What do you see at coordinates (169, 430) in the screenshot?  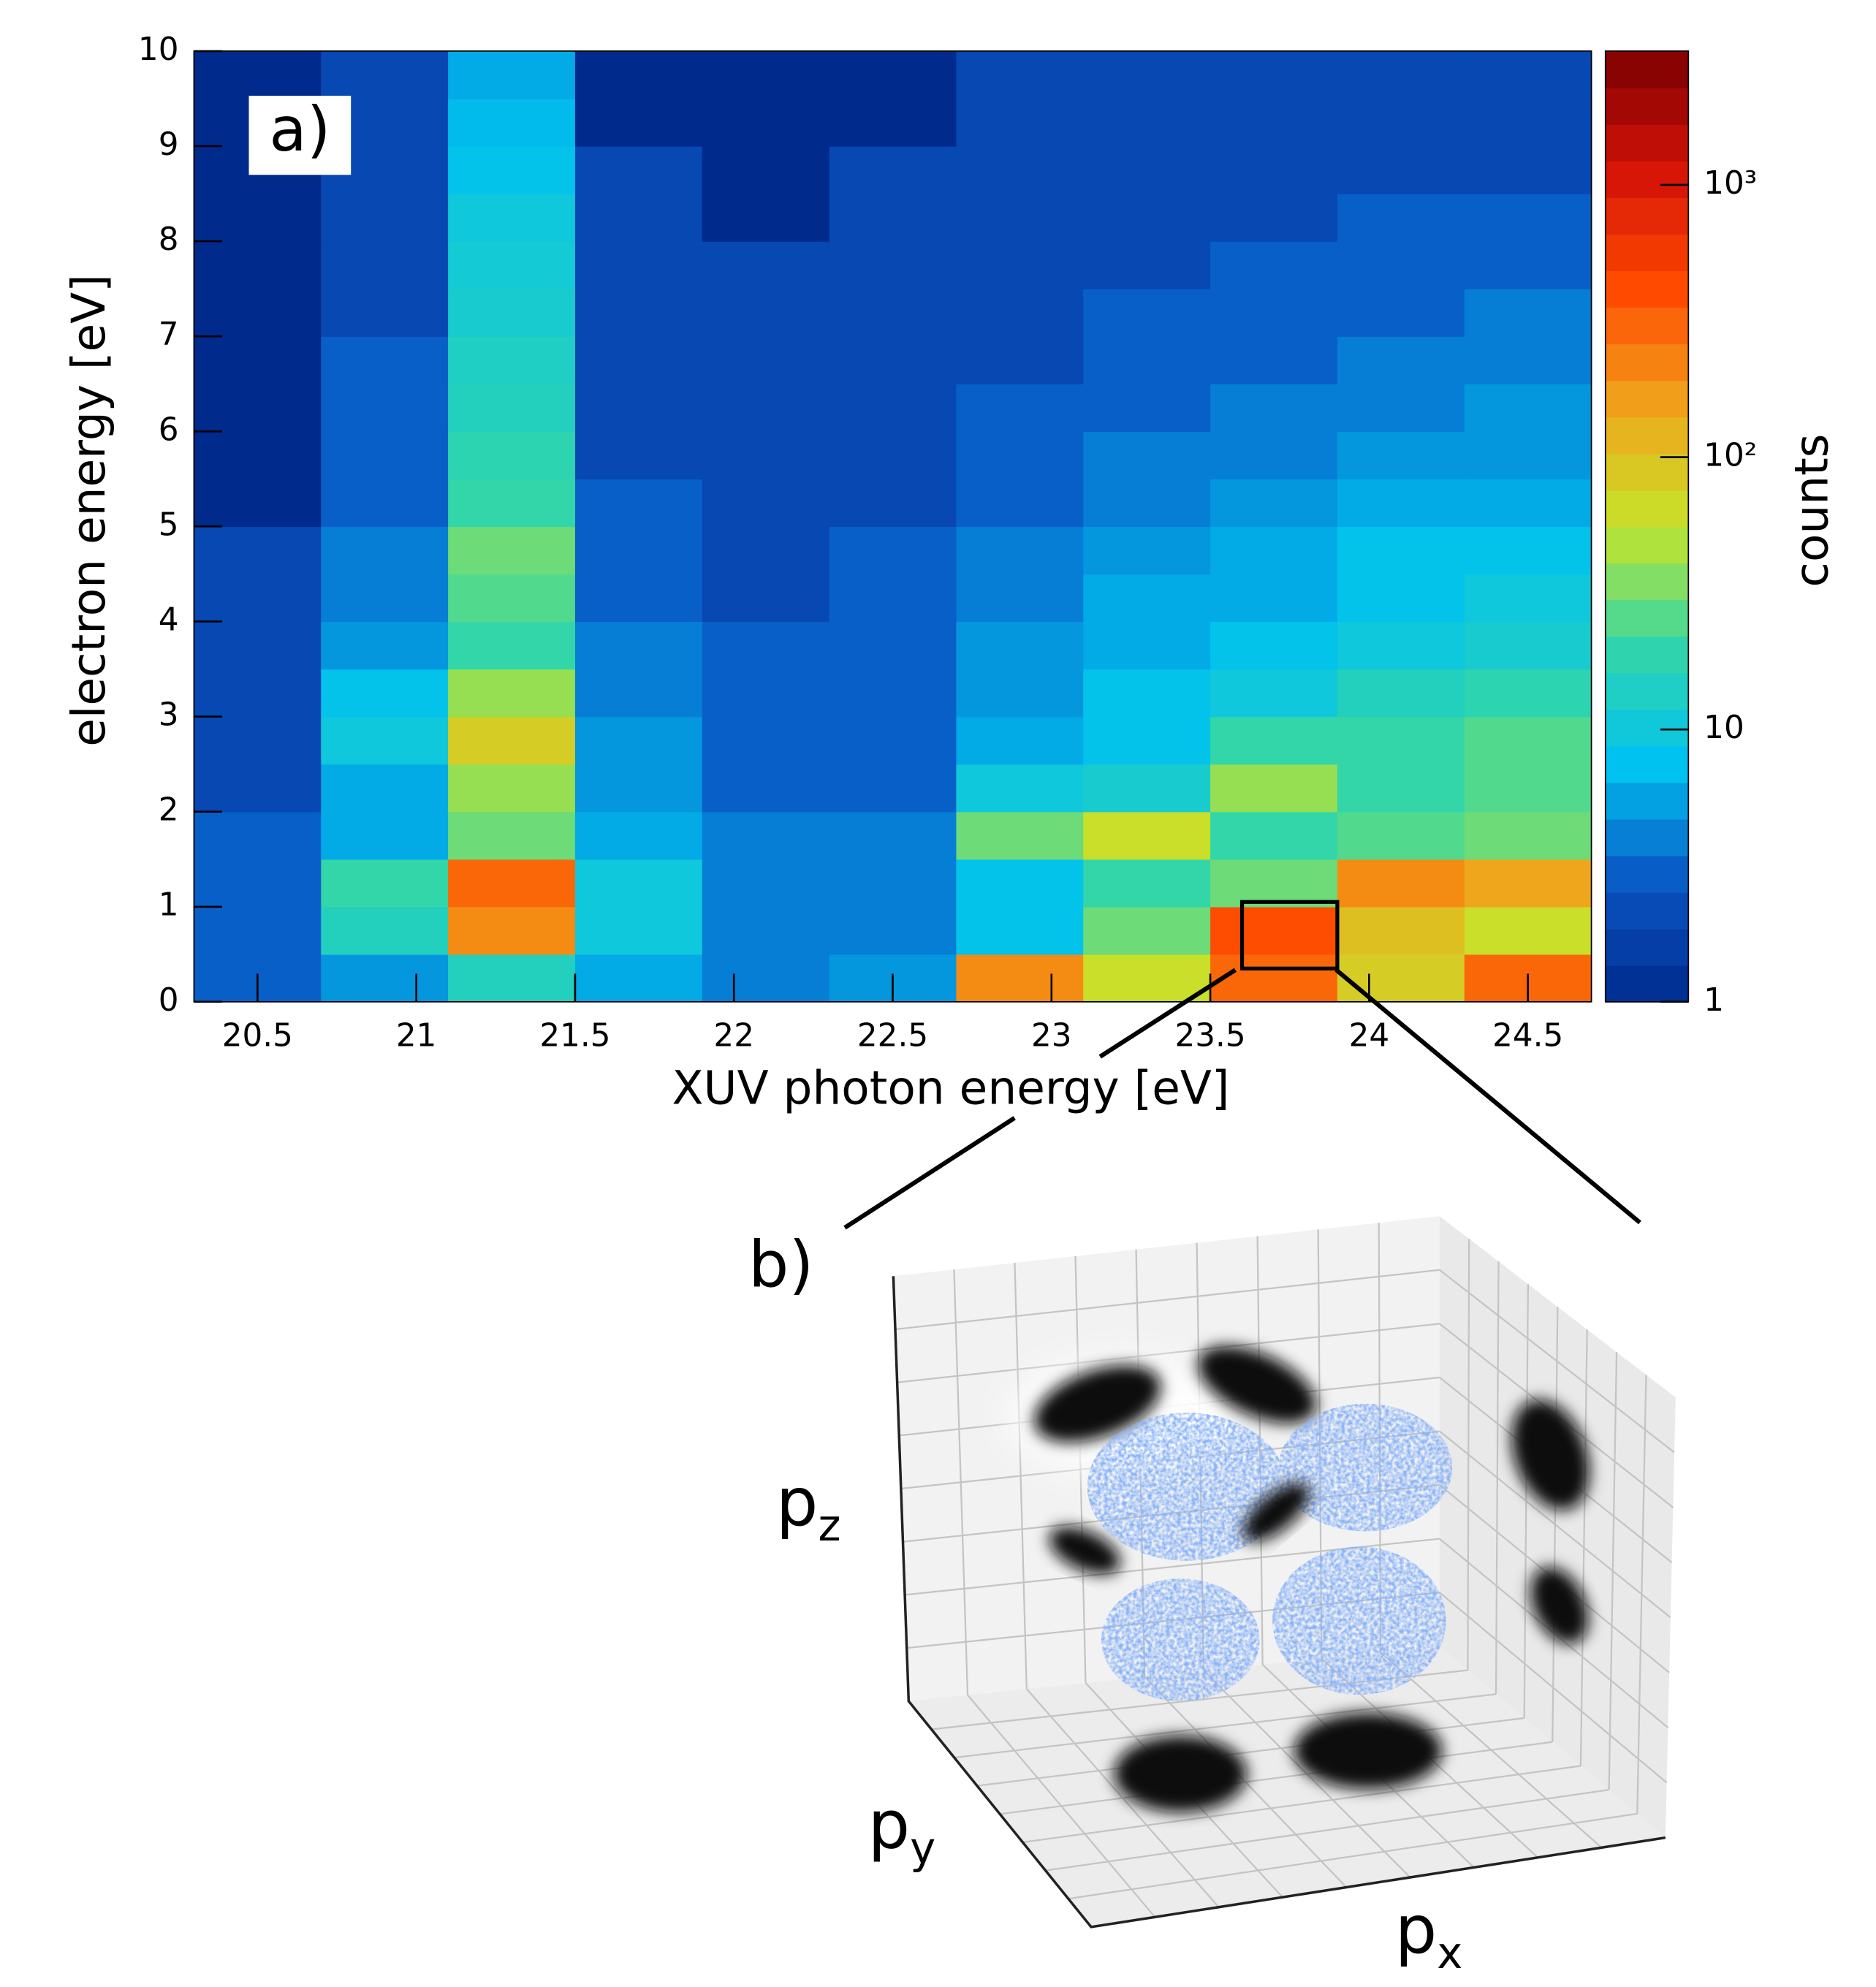 I see `y-tick-label: 6` at bounding box center [169, 430].